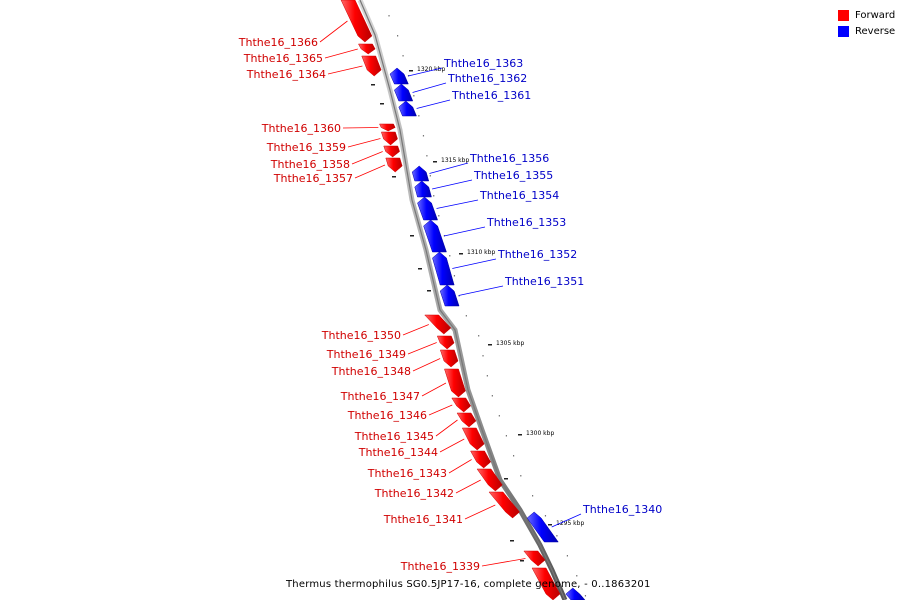 The height and width of the screenshot is (600, 900). I want to click on gene-forward-label: Ththe16_1348, so click(371, 371).